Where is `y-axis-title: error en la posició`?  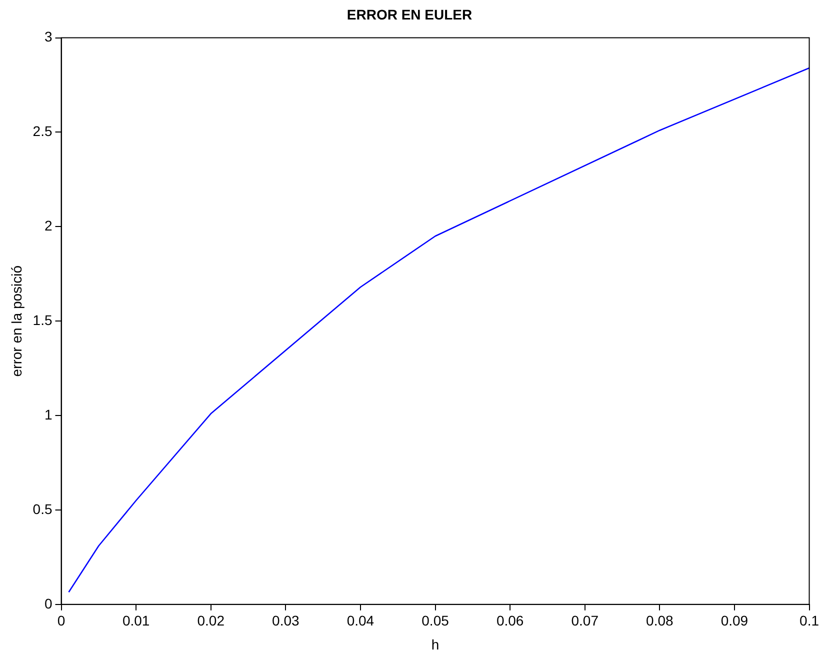 y-axis-title: error en la posició is located at coordinates (16, 321).